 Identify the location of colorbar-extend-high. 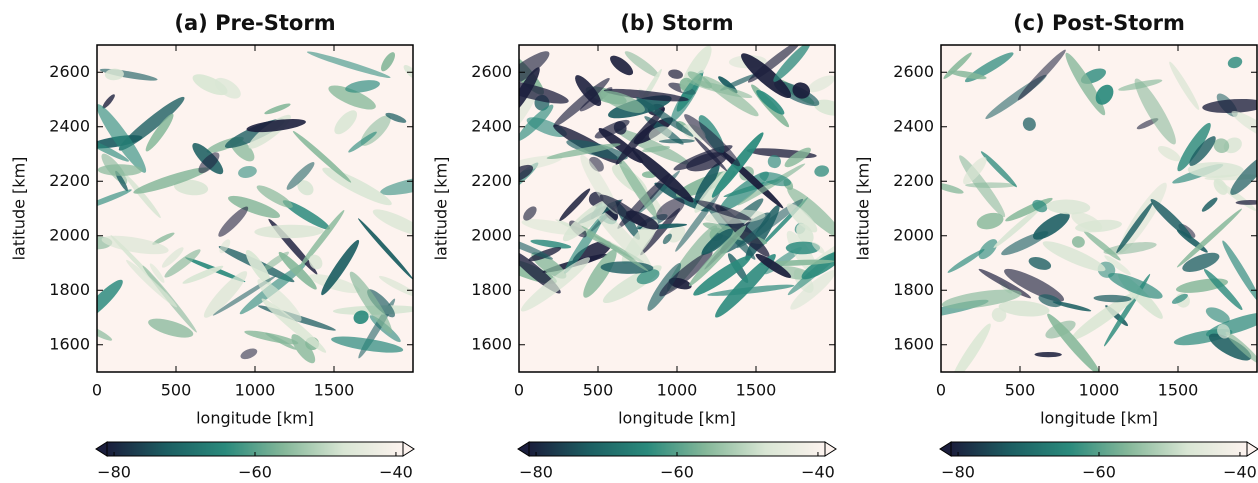
(1252, 449).